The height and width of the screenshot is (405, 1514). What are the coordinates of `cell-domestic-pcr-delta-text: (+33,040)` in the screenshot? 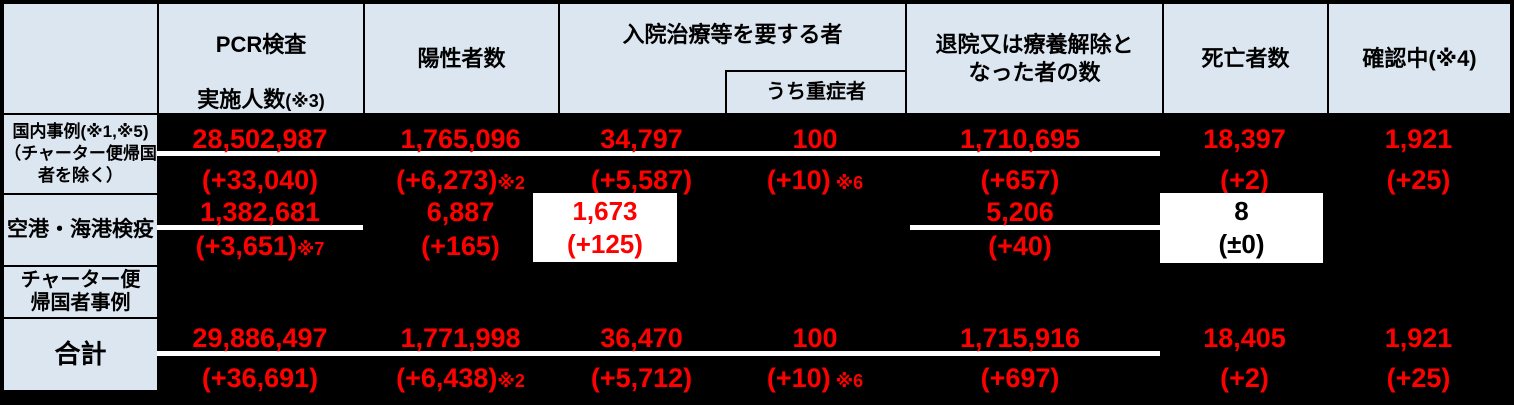 It's located at (260, 180).